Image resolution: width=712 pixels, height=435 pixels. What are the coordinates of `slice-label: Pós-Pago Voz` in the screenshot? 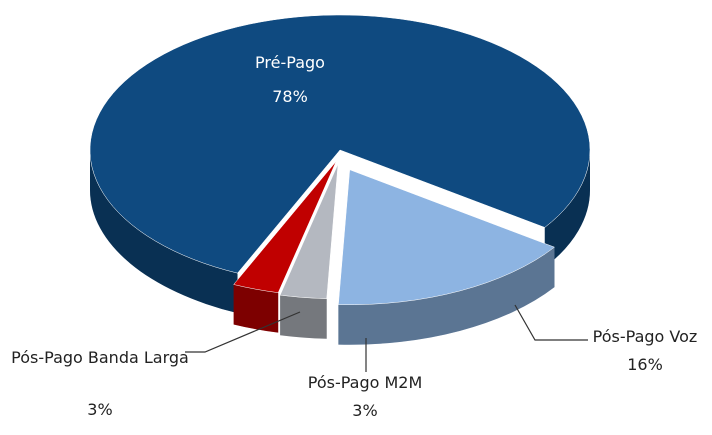 It's located at (645, 336).